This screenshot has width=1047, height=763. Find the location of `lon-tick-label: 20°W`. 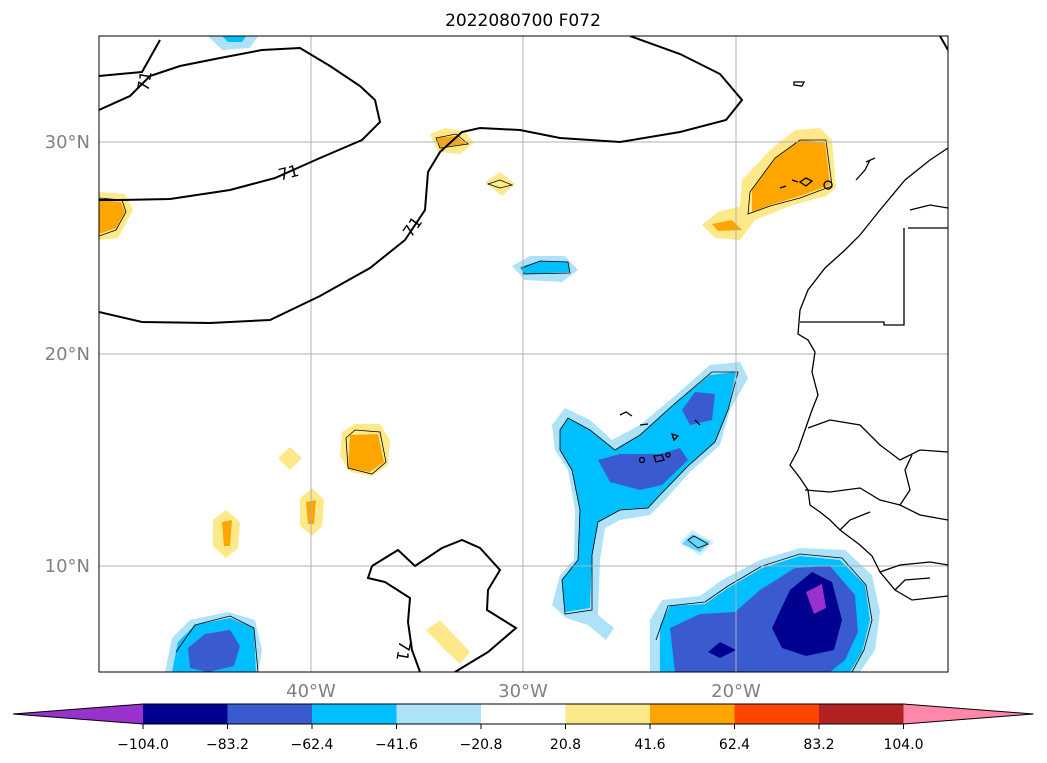

lon-tick-label: 20°W is located at coordinates (736, 691).